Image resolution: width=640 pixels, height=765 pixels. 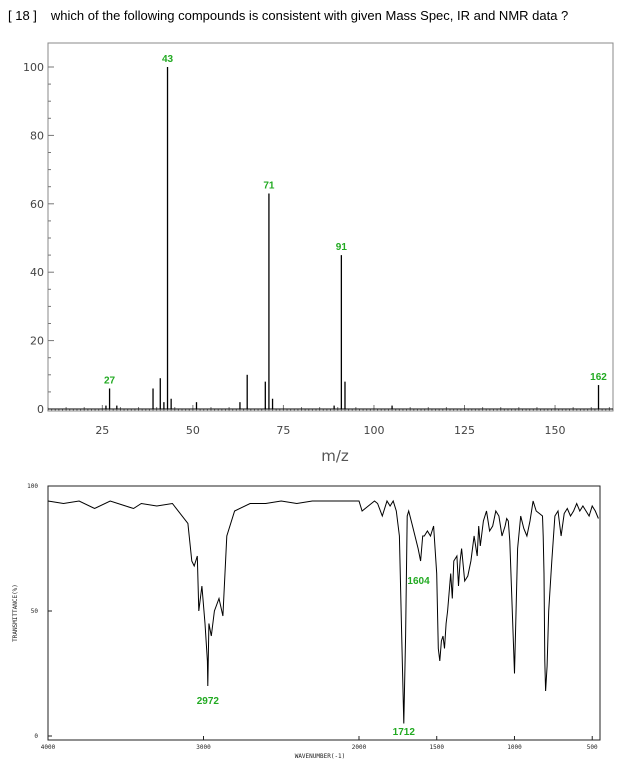 I want to click on ir-x-tick-label: 3000, so click(x=203, y=747).